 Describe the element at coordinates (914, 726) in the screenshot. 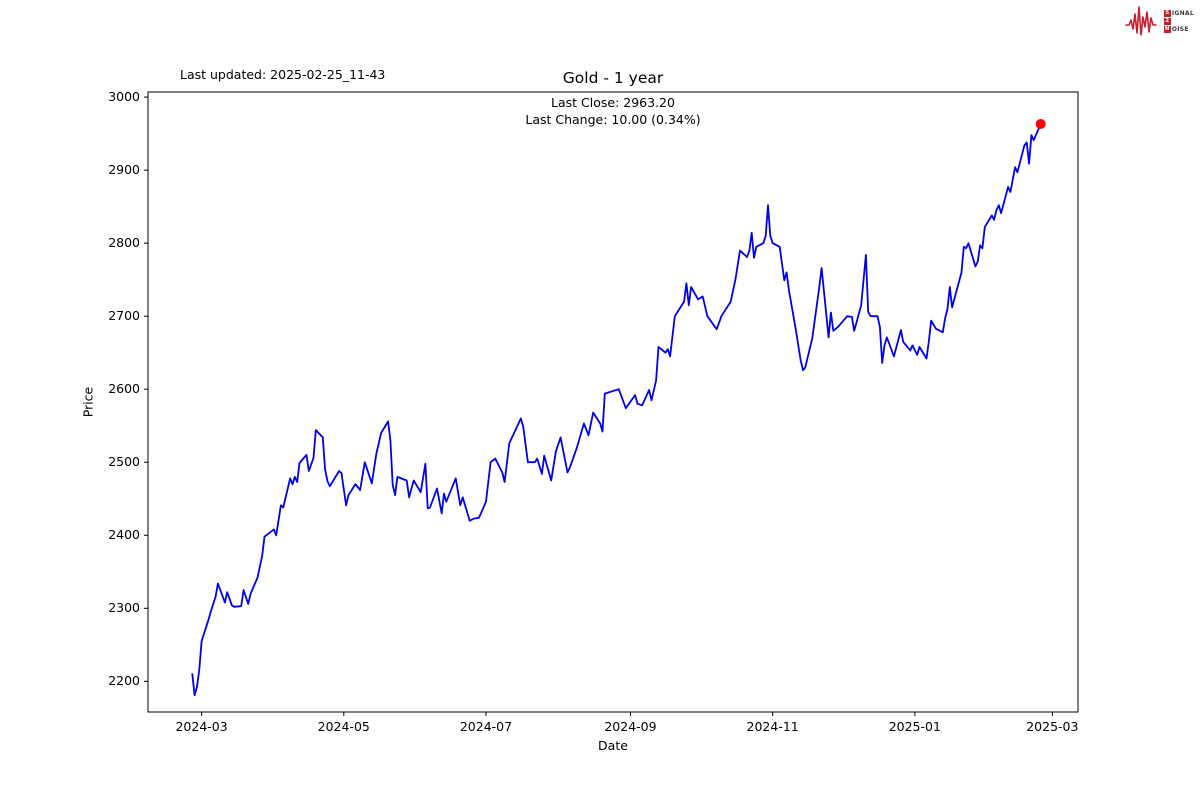

I see `x-tick-label: 2025-01` at that location.